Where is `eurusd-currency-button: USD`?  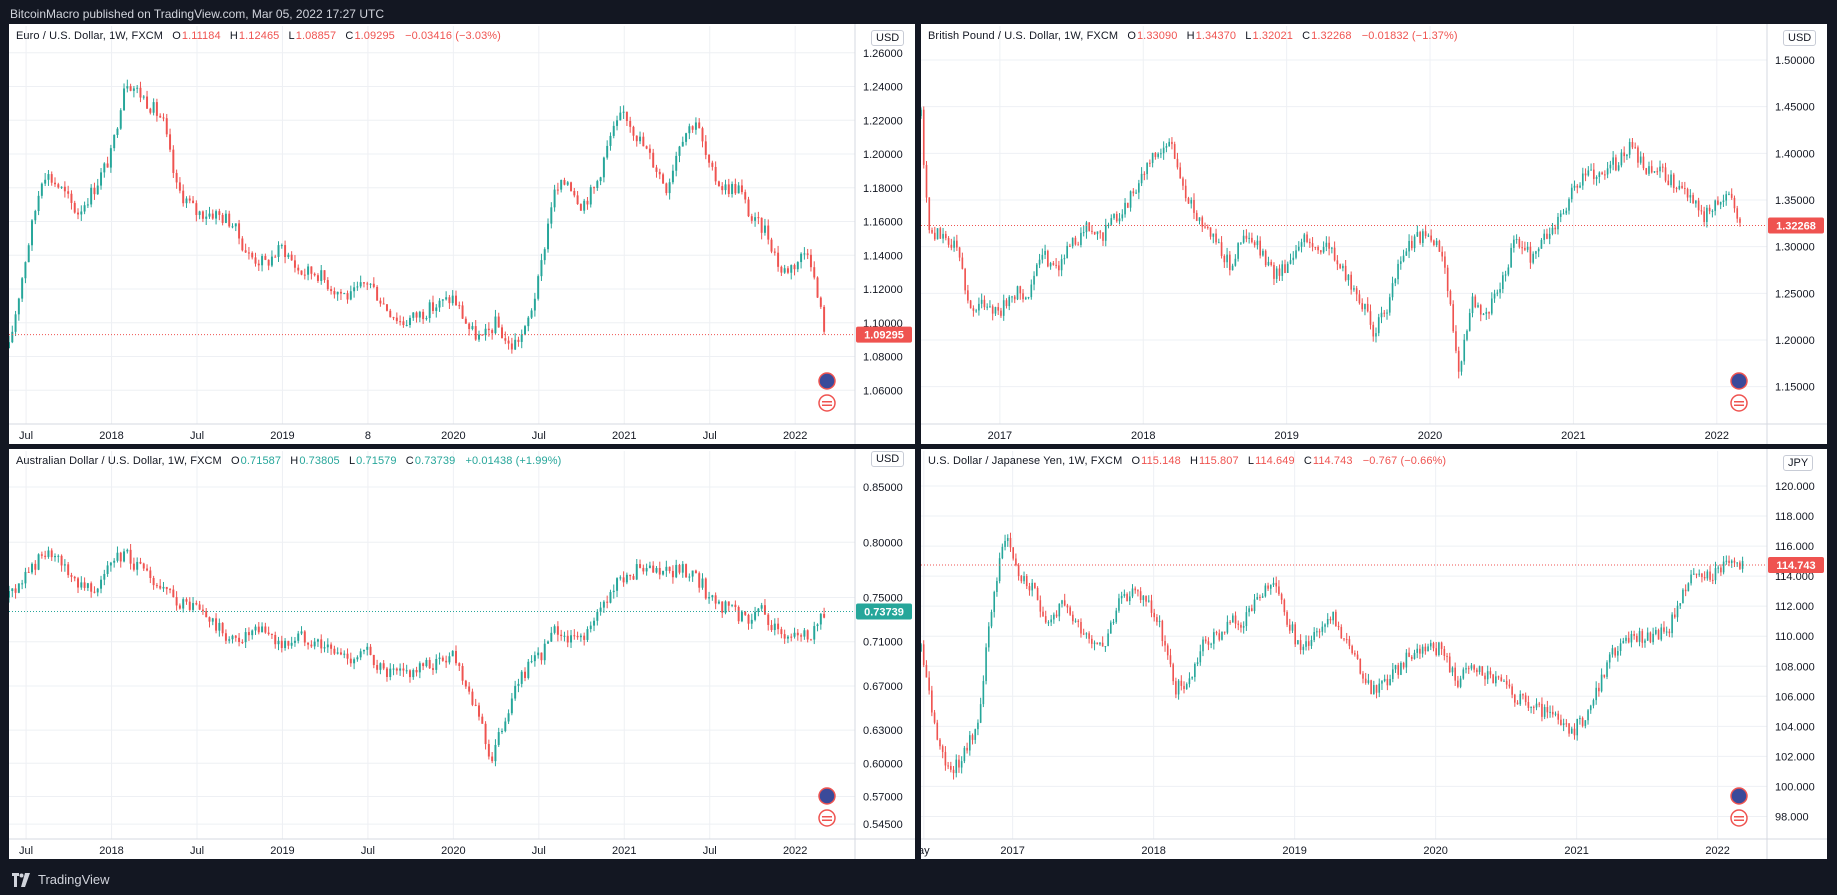 eurusd-currency-button: USD is located at coordinates (888, 38).